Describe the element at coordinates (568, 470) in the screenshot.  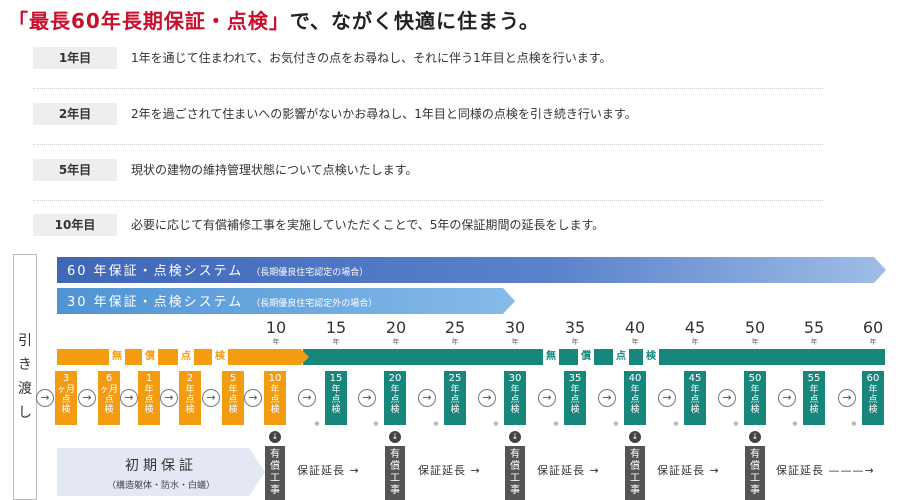
I see `warranty-extension-label: 保証延長 →` at that location.